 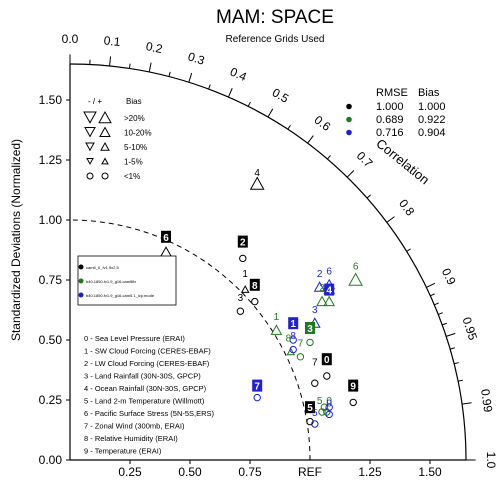 What do you see at coordinates (120, 295) in the screenshot?
I see `case-legend-label: b40.1850.fv1.9_g16.cam5.1_lcp.mode` at bounding box center [120, 295].